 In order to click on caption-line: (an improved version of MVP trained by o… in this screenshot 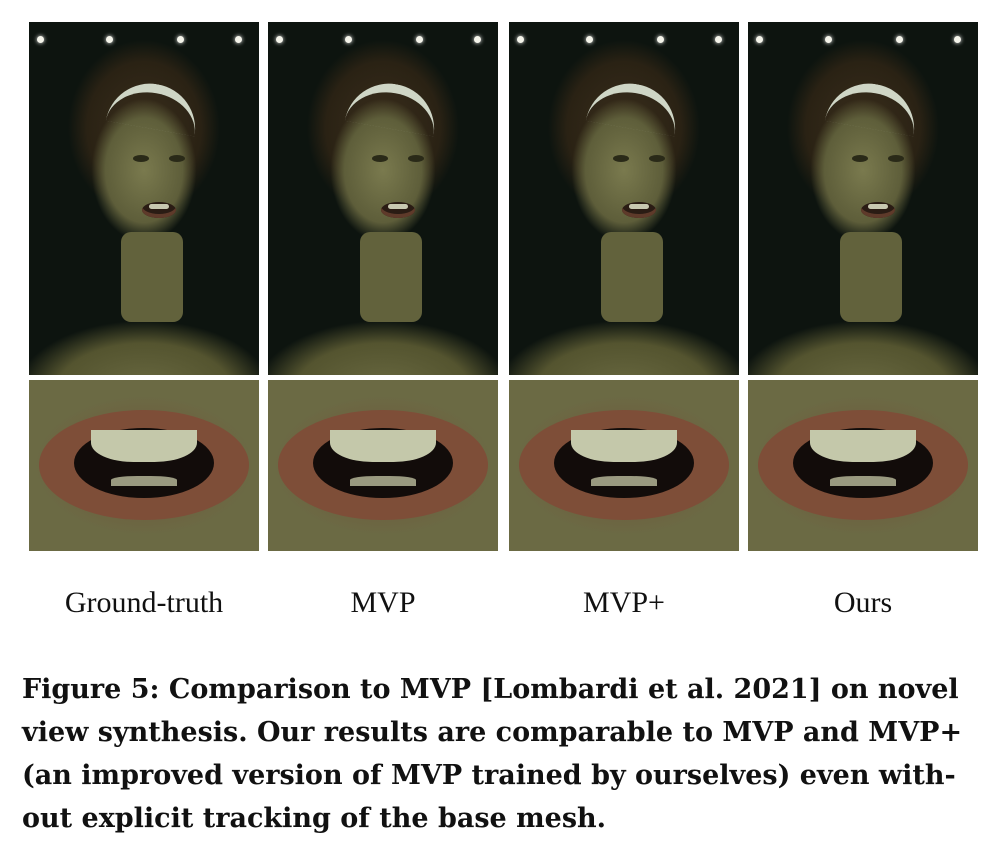, I will do `click(489, 775)`.